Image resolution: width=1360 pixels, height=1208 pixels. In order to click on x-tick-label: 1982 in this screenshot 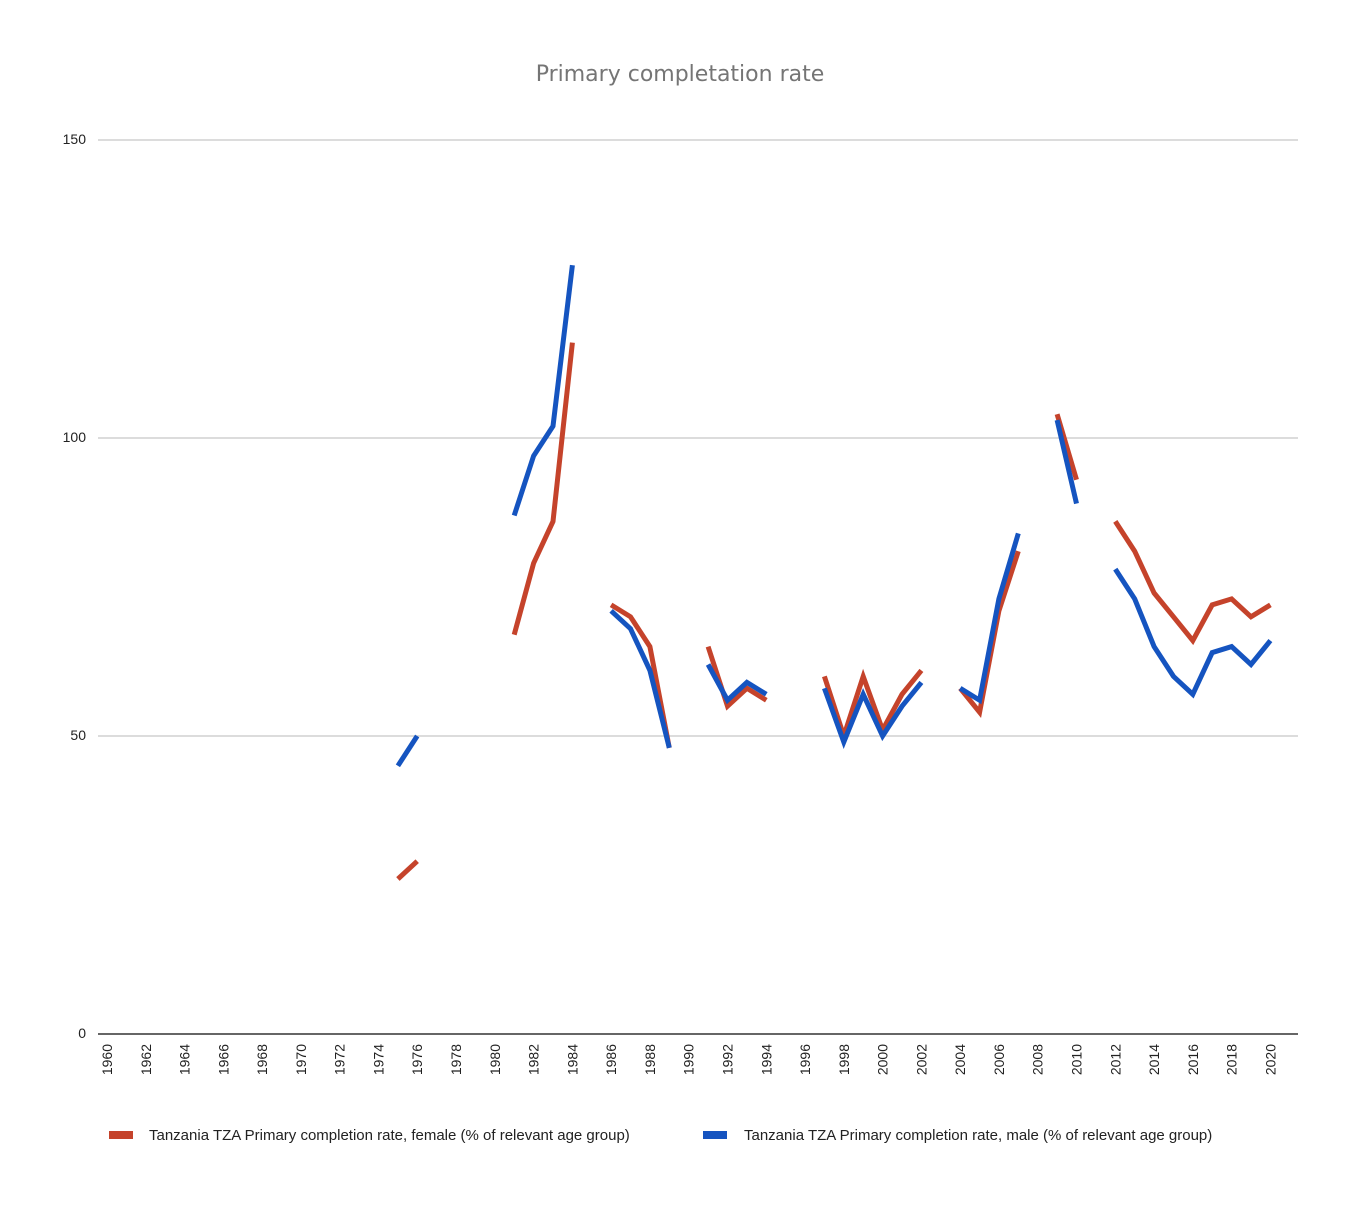, I will do `click(534, 1059)`.